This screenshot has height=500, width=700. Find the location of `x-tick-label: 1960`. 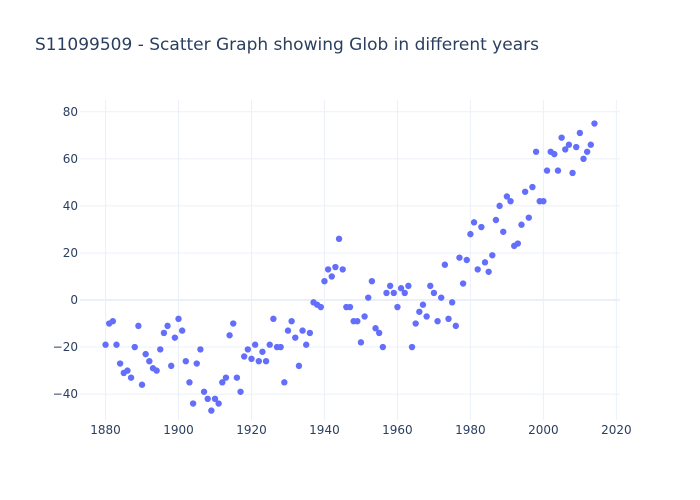

x-tick-label: 1960 is located at coordinates (397, 430).